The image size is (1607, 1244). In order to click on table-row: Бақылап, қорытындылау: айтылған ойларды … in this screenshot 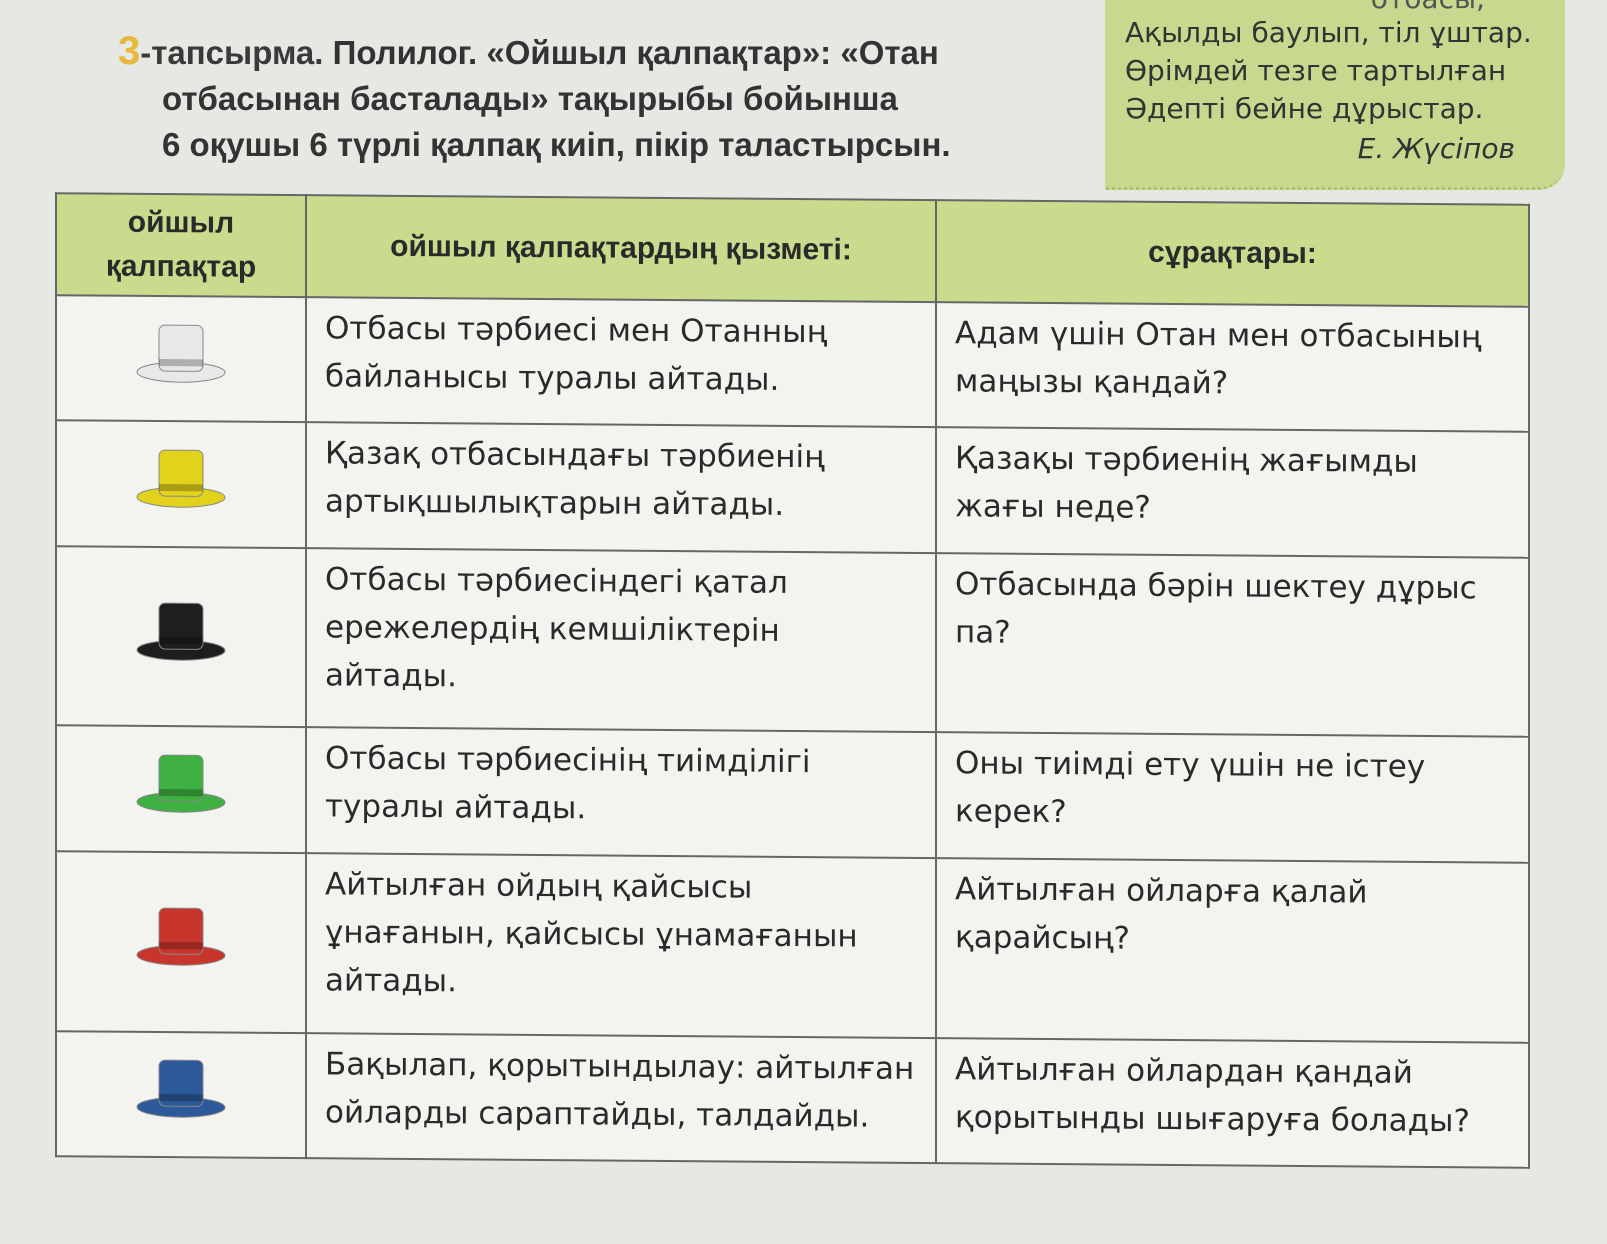, I will do `click(792, 1099)`.